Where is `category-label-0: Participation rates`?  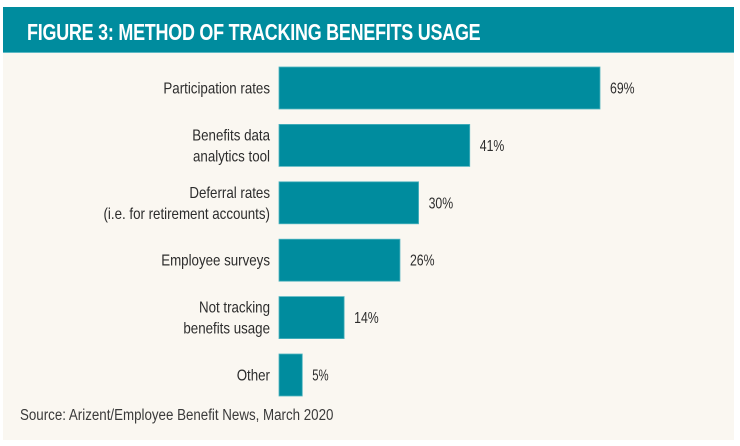
category-label-0: Participation rates is located at coordinates (216, 89).